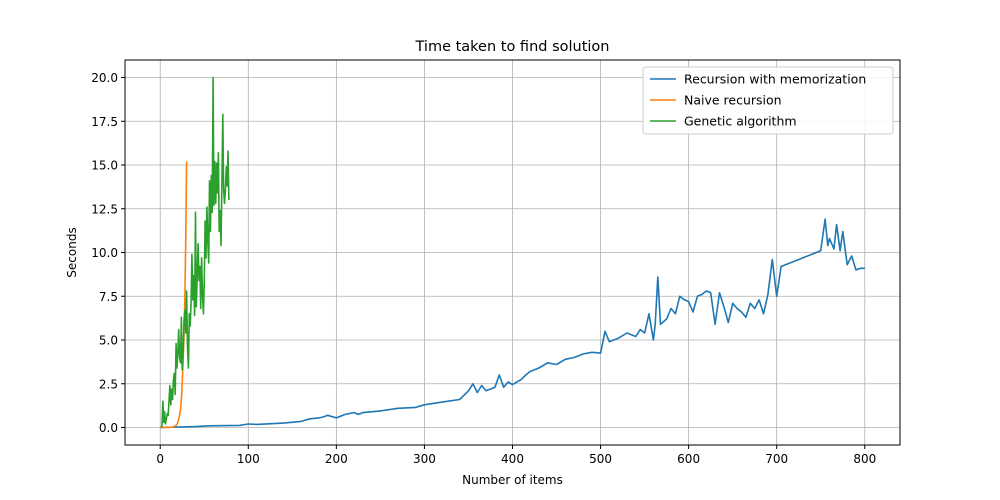 The width and height of the screenshot is (1000, 500). Describe the element at coordinates (104, 166) in the screenshot. I see `y-tick-label: 15.0` at that location.